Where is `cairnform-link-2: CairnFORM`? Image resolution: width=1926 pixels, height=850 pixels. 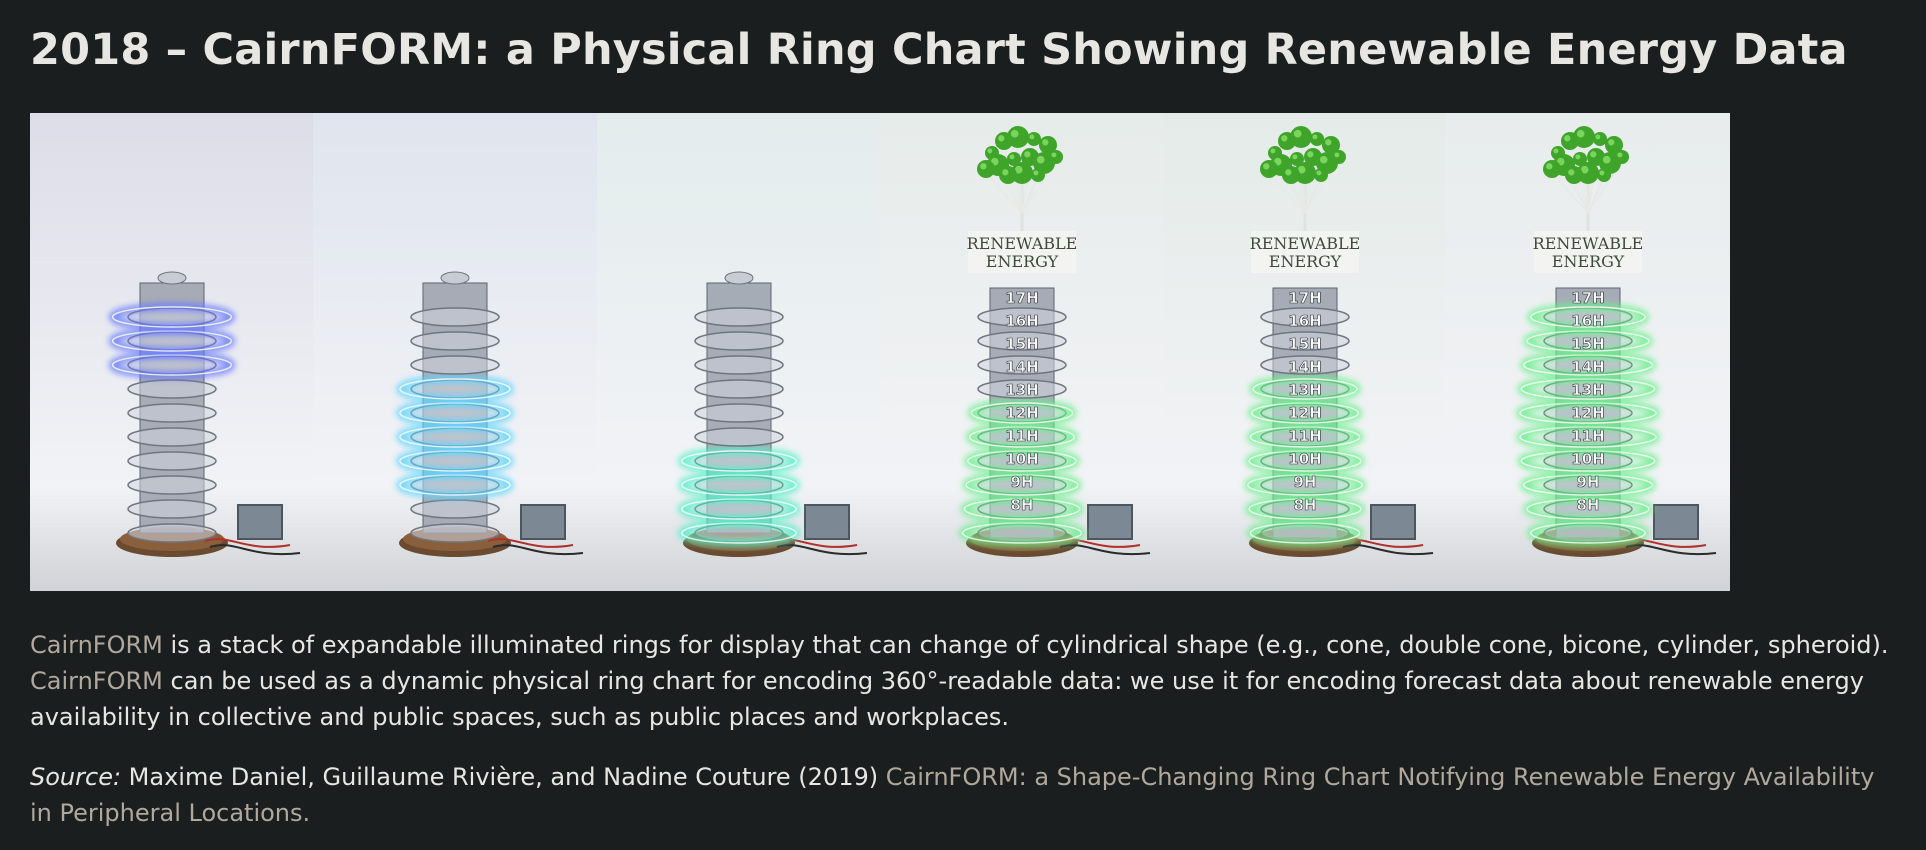 cairnform-link-2: CairnFORM is located at coordinates (96, 681).